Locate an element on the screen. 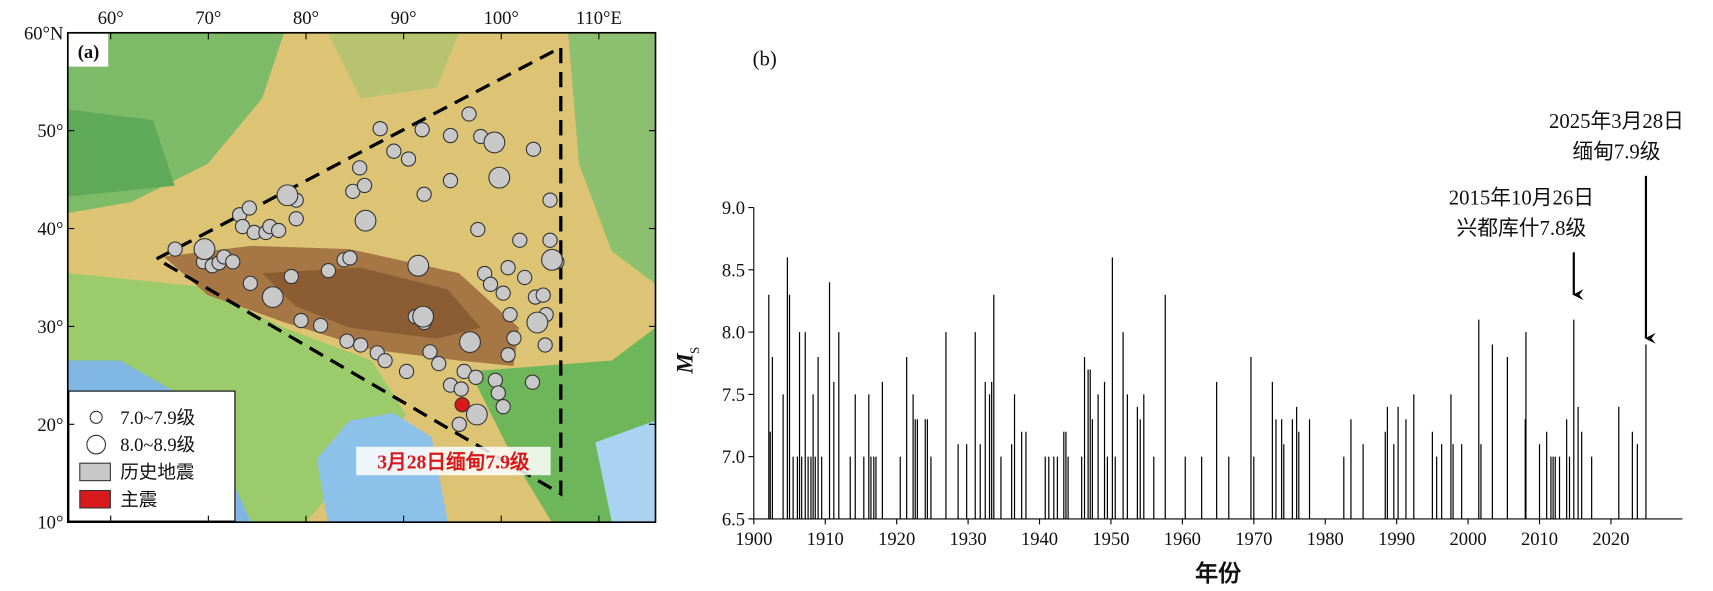 Image resolution: width=1713 pixels, height=591 pixels. x-tick-label: 70° is located at coordinates (208, 18).